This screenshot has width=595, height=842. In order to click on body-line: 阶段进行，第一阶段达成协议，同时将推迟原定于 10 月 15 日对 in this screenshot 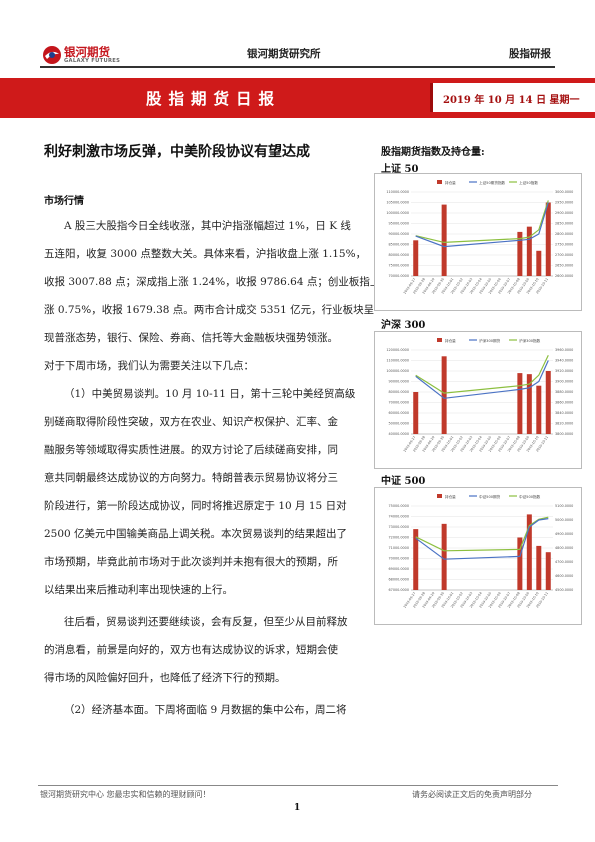, I will do `click(195, 506)`.